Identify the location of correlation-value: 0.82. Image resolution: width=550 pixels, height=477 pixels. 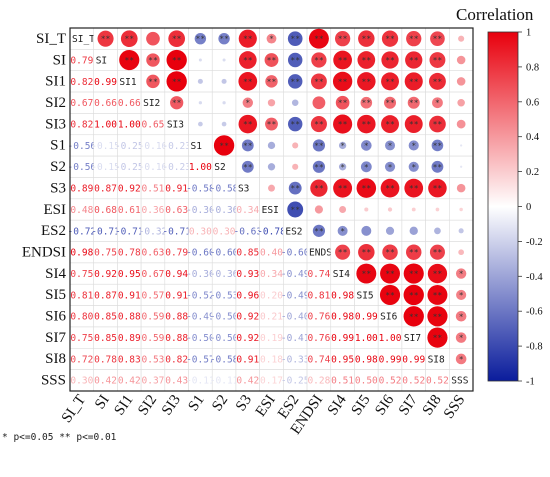
(81, 82).